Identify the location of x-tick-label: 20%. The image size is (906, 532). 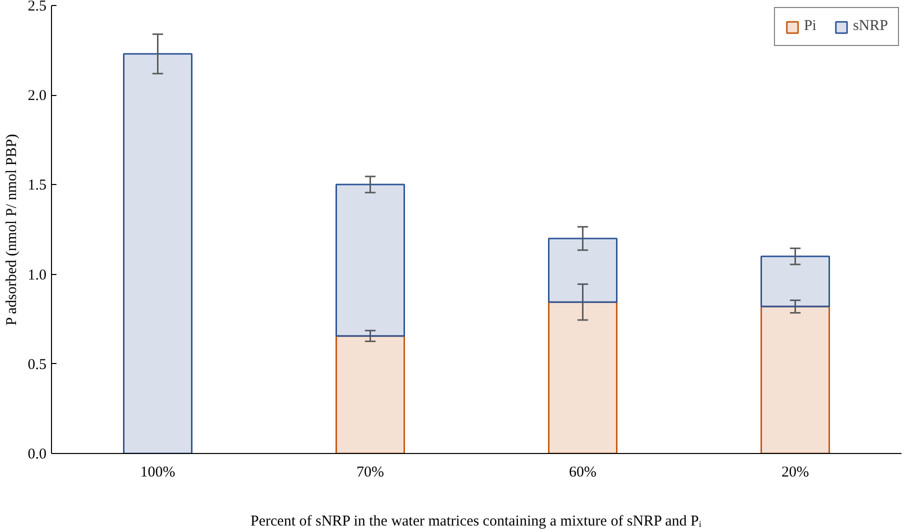
(795, 472).